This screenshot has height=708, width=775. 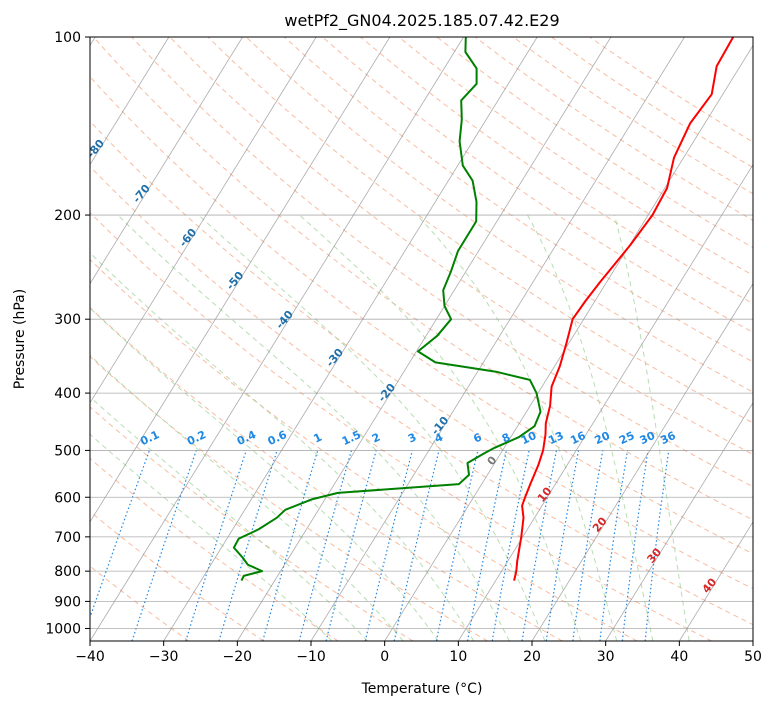 I want to click on x-tick-label: 0, so click(x=384, y=657).